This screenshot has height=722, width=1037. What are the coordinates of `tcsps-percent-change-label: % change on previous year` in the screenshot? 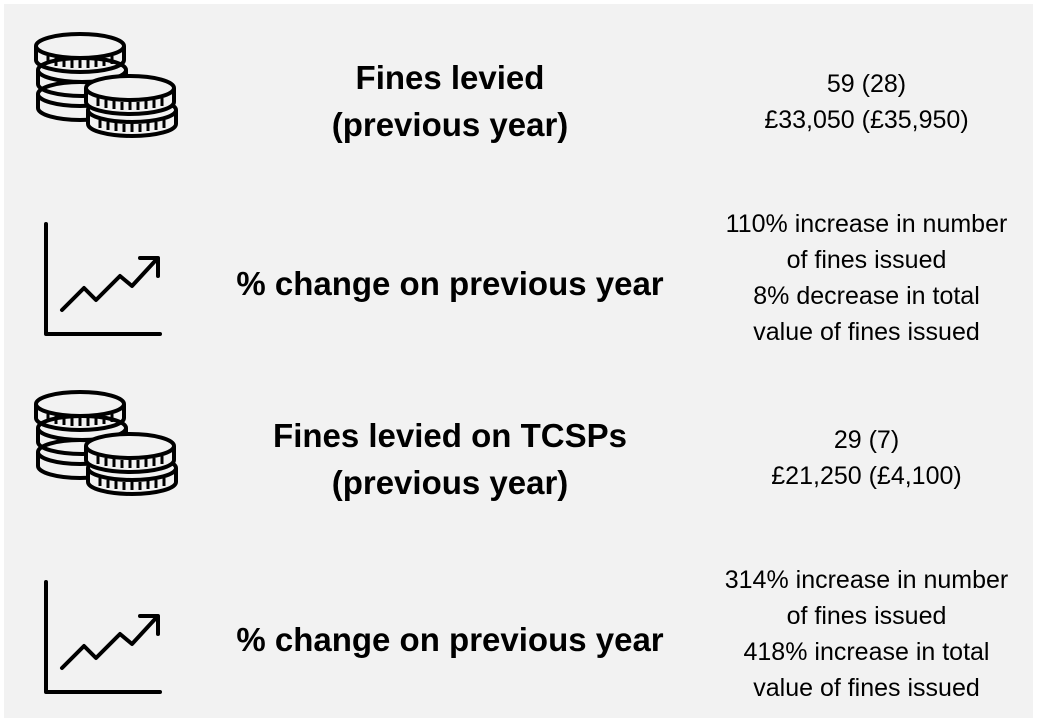 It's located at (450, 639).